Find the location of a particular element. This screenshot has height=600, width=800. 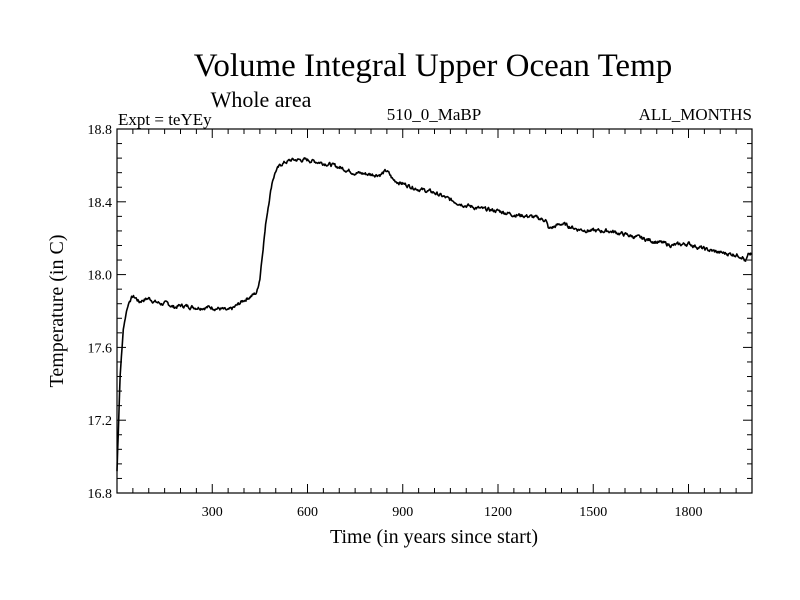

months-label: ALL_MONTHS is located at coordinates (695, 114).